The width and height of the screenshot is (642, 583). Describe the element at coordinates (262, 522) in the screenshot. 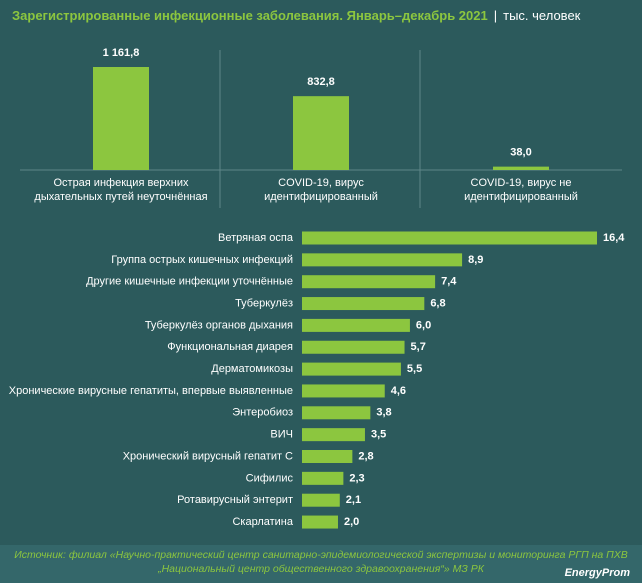

I see `y-tick-label: Скарлатина` at that location.